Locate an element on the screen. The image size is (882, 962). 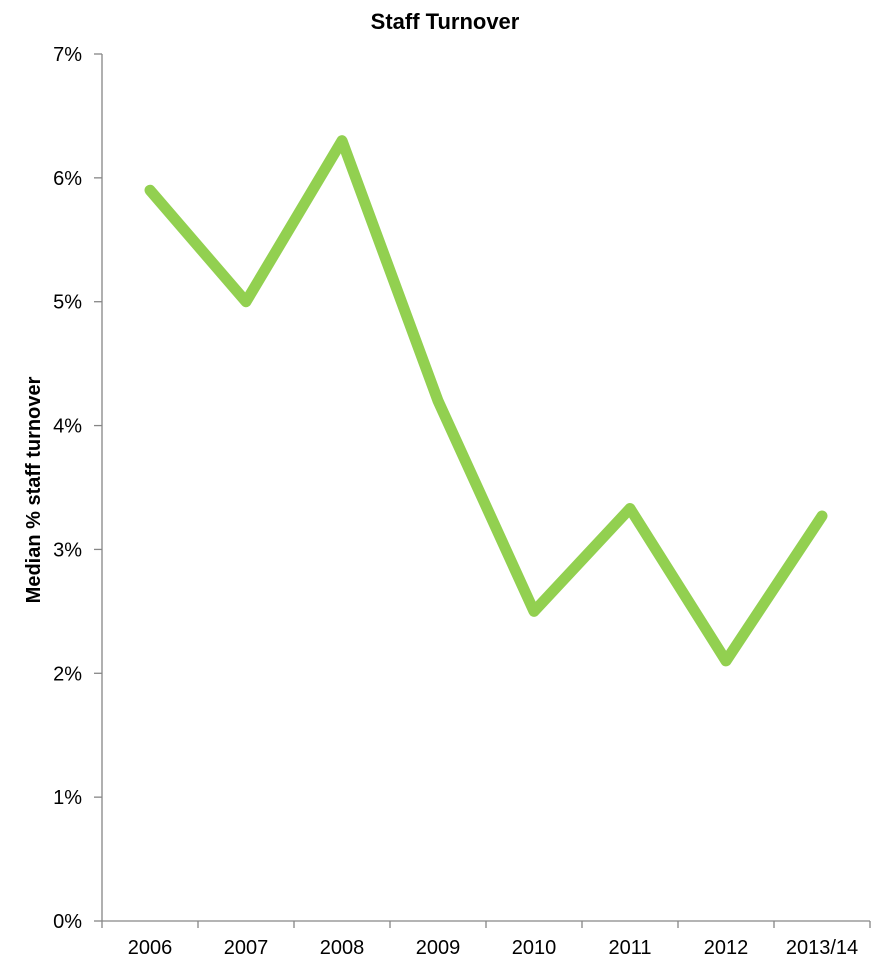
x-tick-label: 2013/14 is located at coordinates (822, 948).